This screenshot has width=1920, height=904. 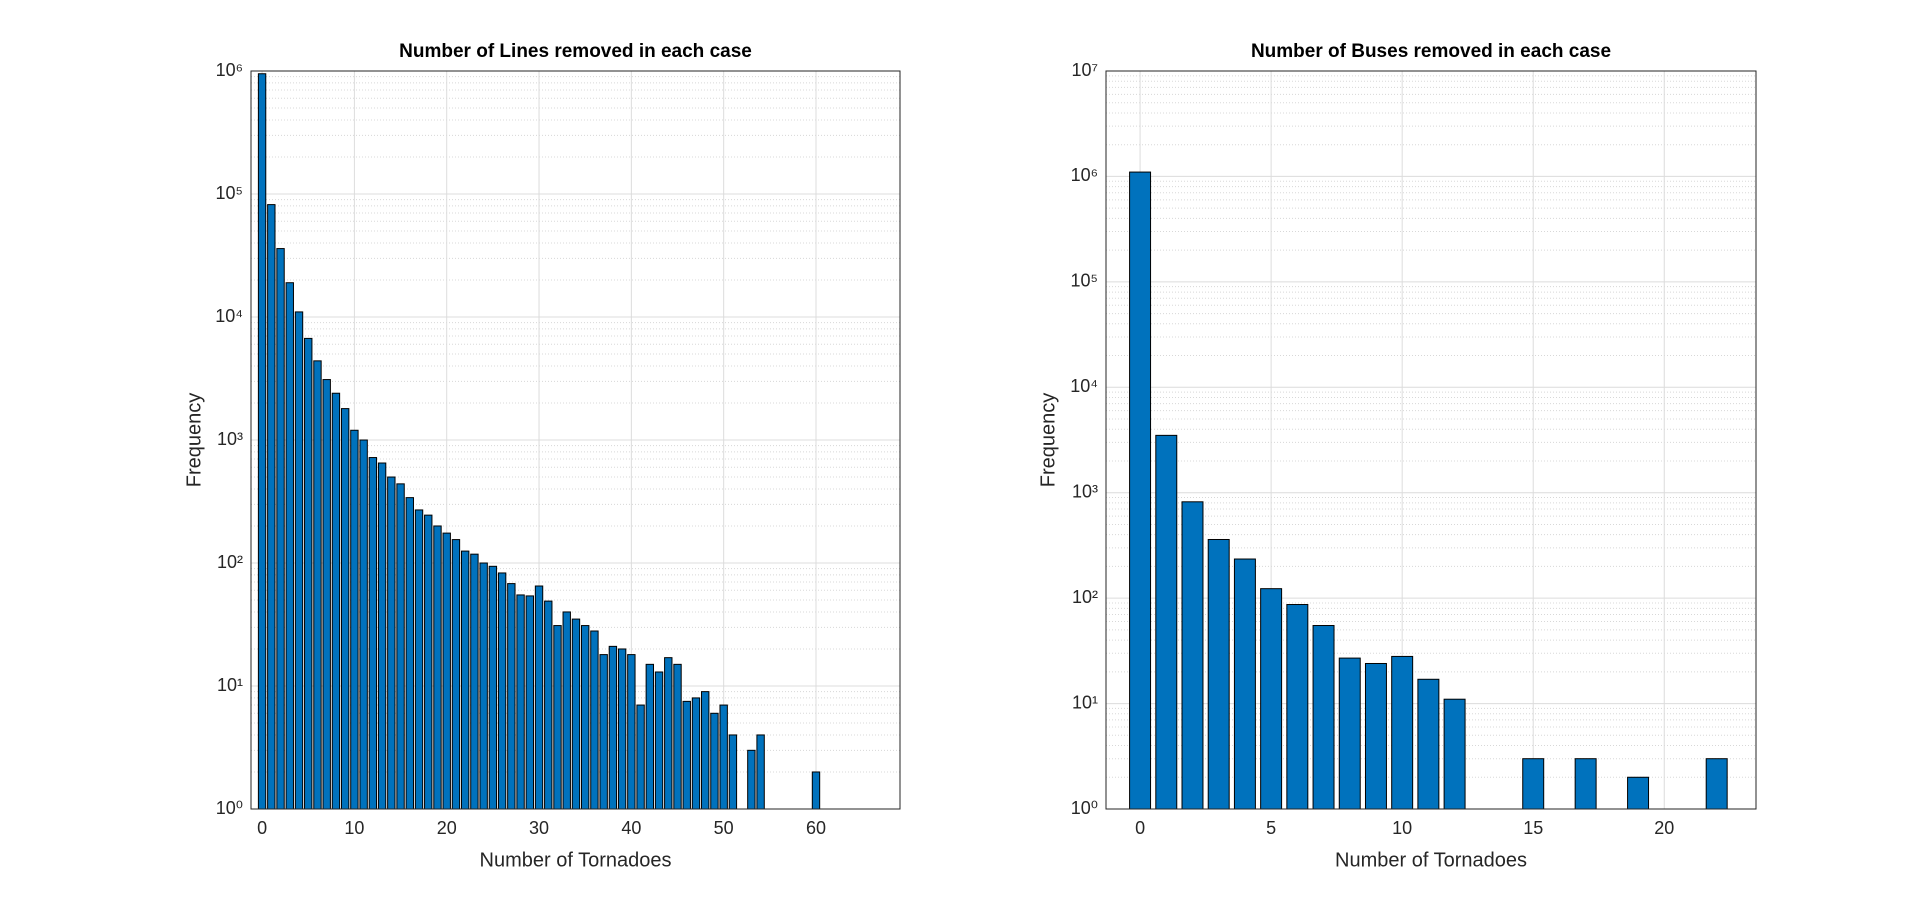 What do you see at coordinates (1271, 828) in the screenshot?
I see `x-tick-label: 5` at bounding box center [1271, 828].